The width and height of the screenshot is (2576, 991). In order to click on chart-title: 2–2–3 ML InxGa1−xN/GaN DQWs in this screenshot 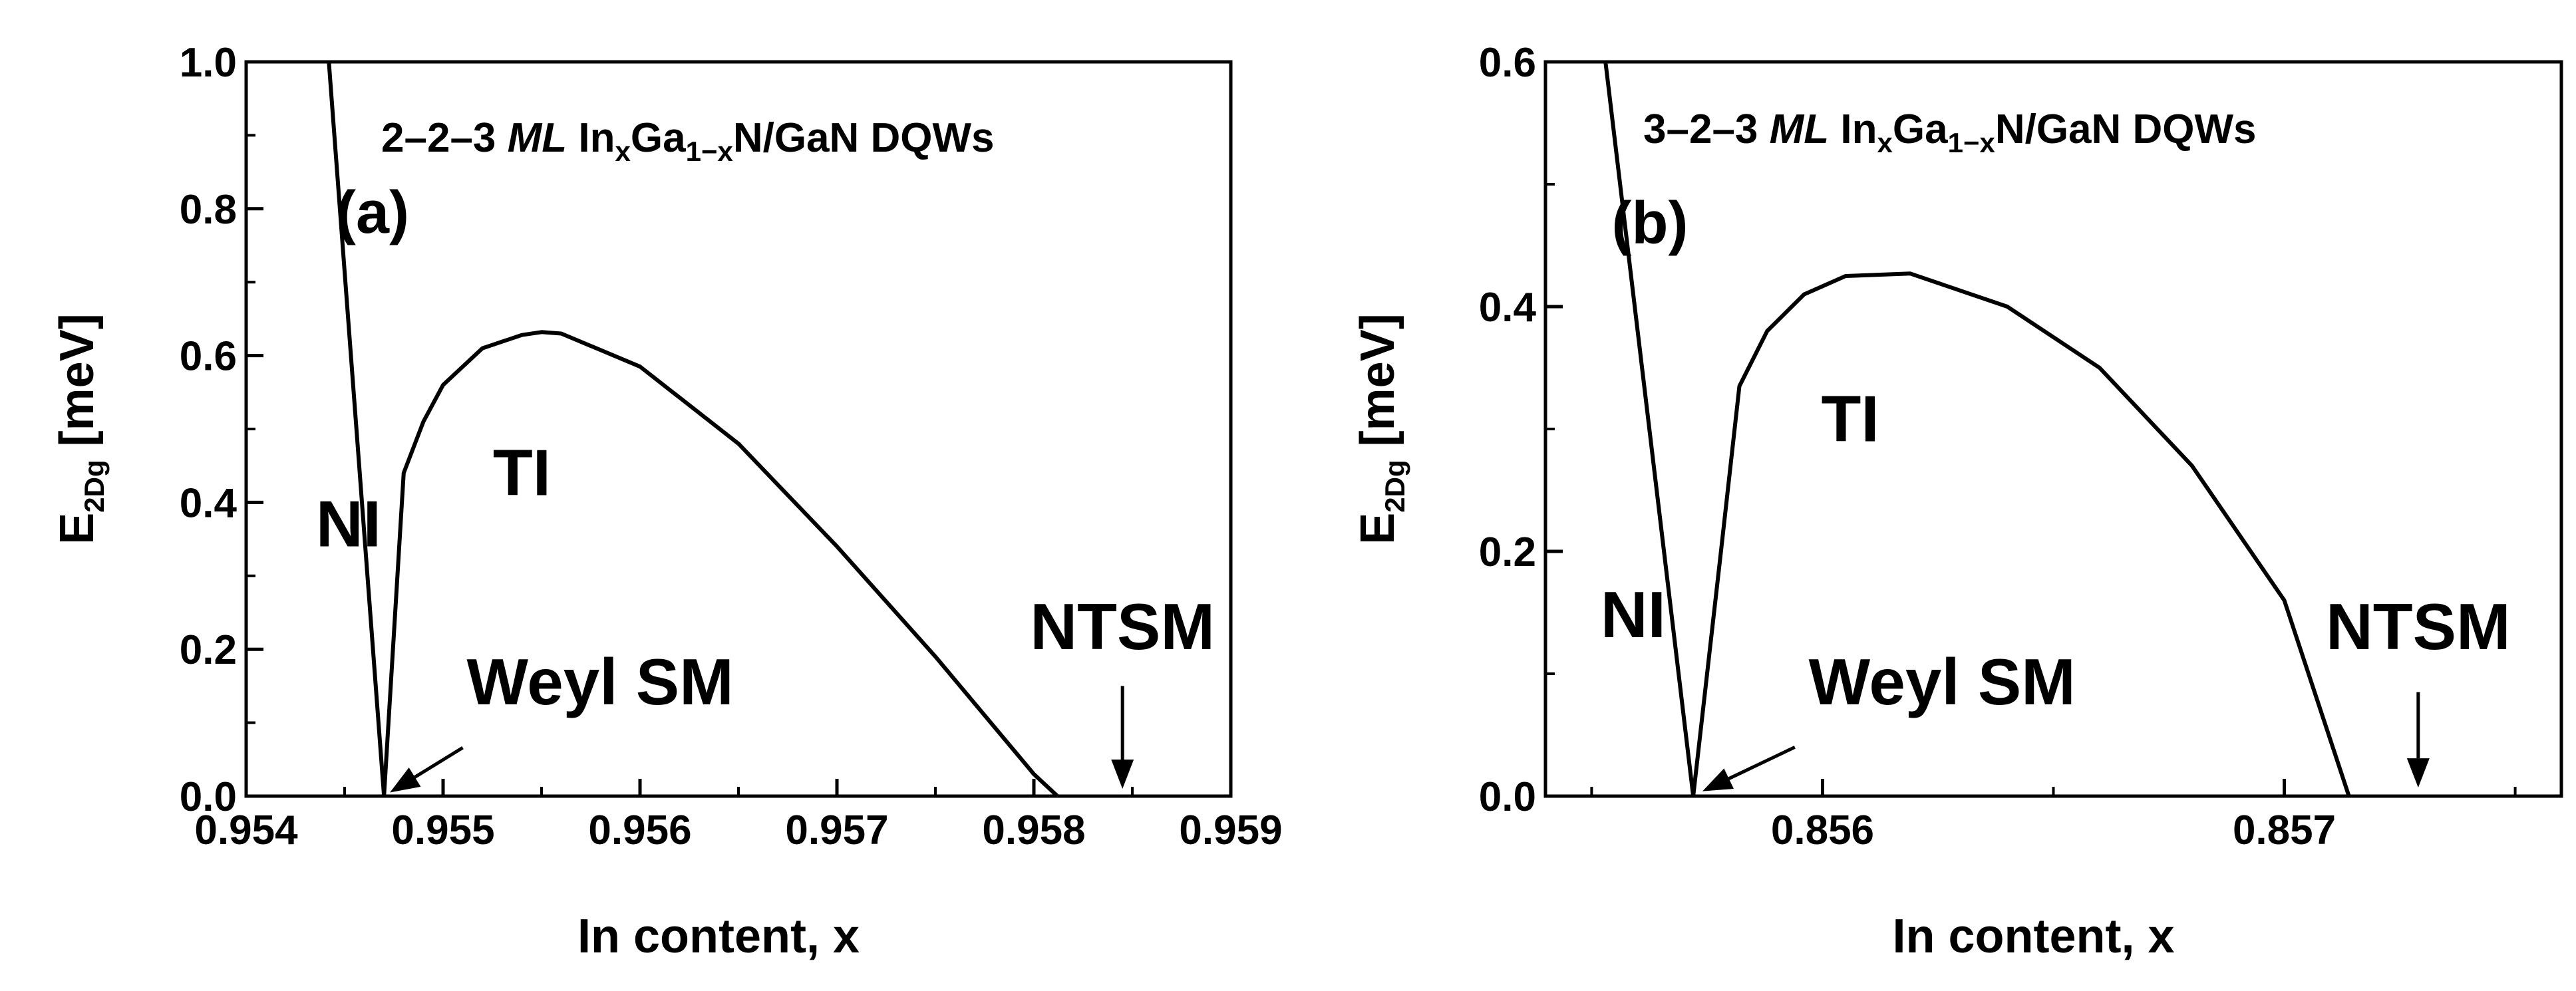, I will do `click(688, 141)`.